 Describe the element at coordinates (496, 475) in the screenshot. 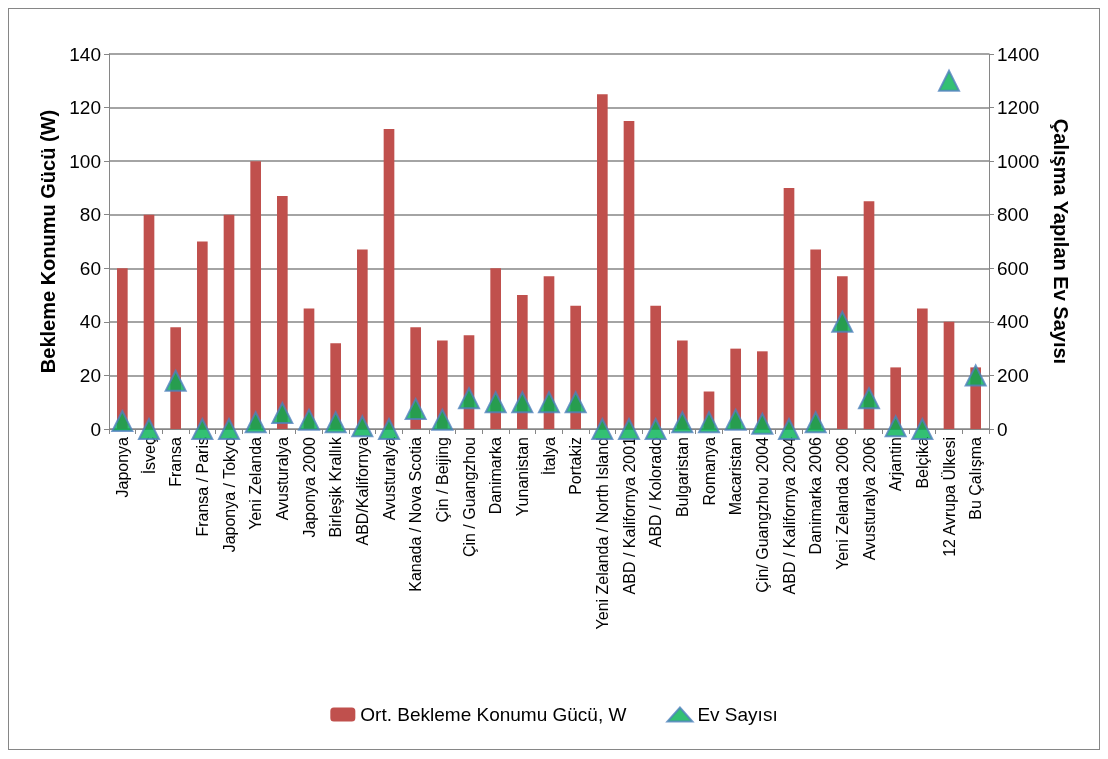

I see `x-tick-label: Danimarka` at that location.